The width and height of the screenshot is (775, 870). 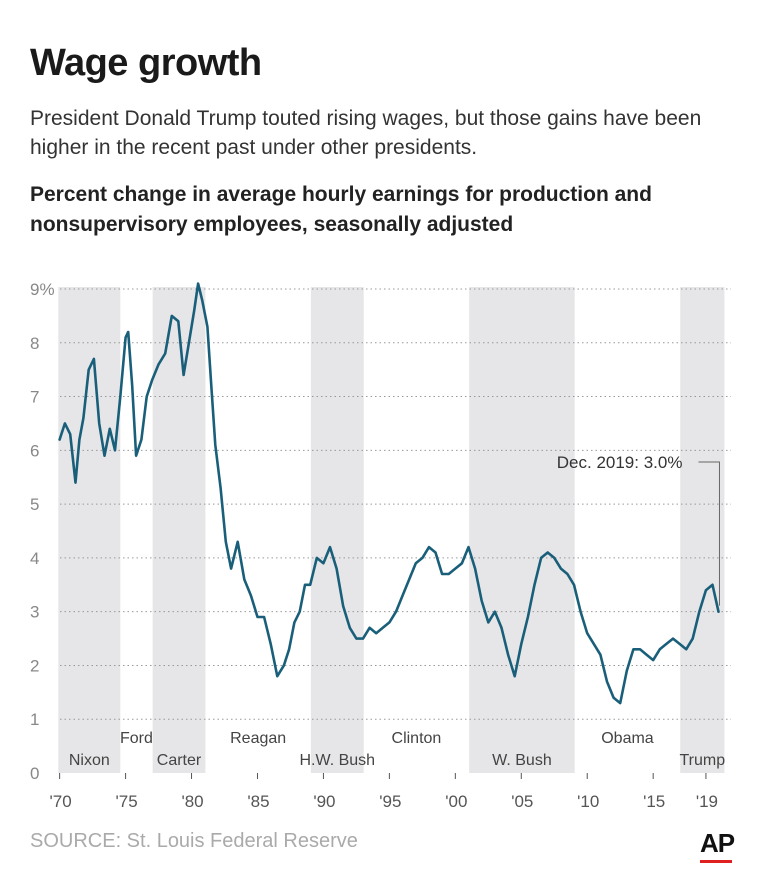 I want to click on y-tick-label: 7, so click(x=34, y=397).